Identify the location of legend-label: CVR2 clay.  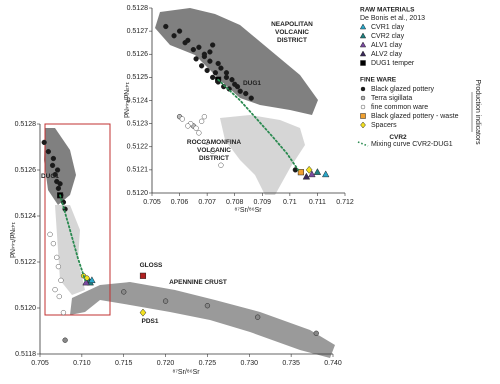
(388, 36).